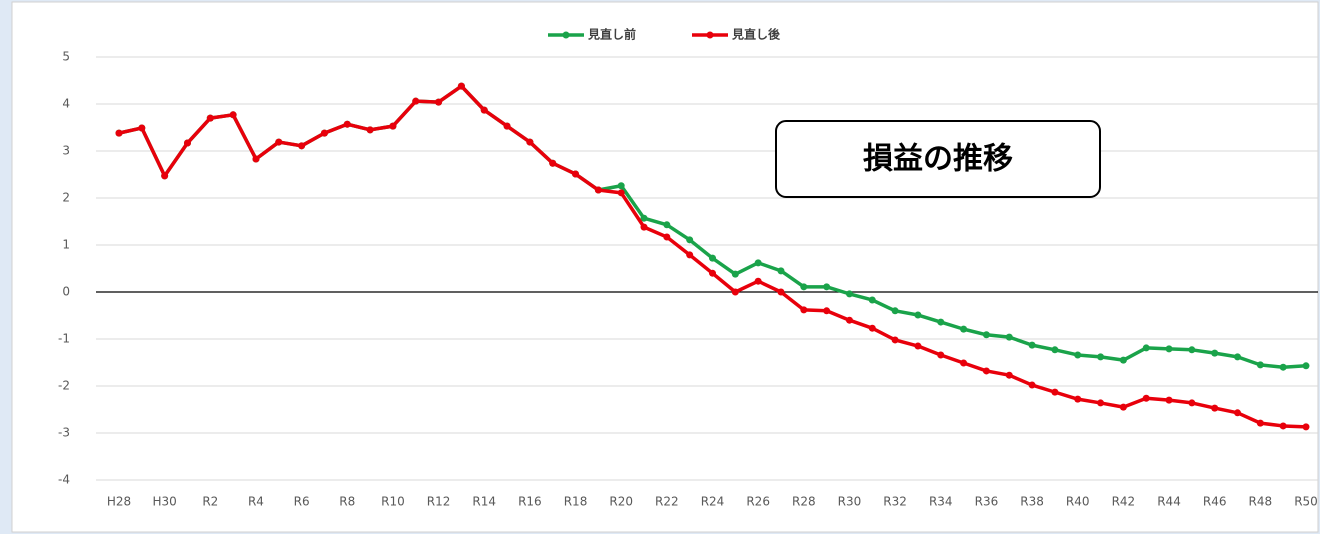 This screenshot has height=534, width=1320. What do you see at coordinates (756, 34) in the screenshot?
I see `legend-label: 見直し後` at bounding box center [756, 34].